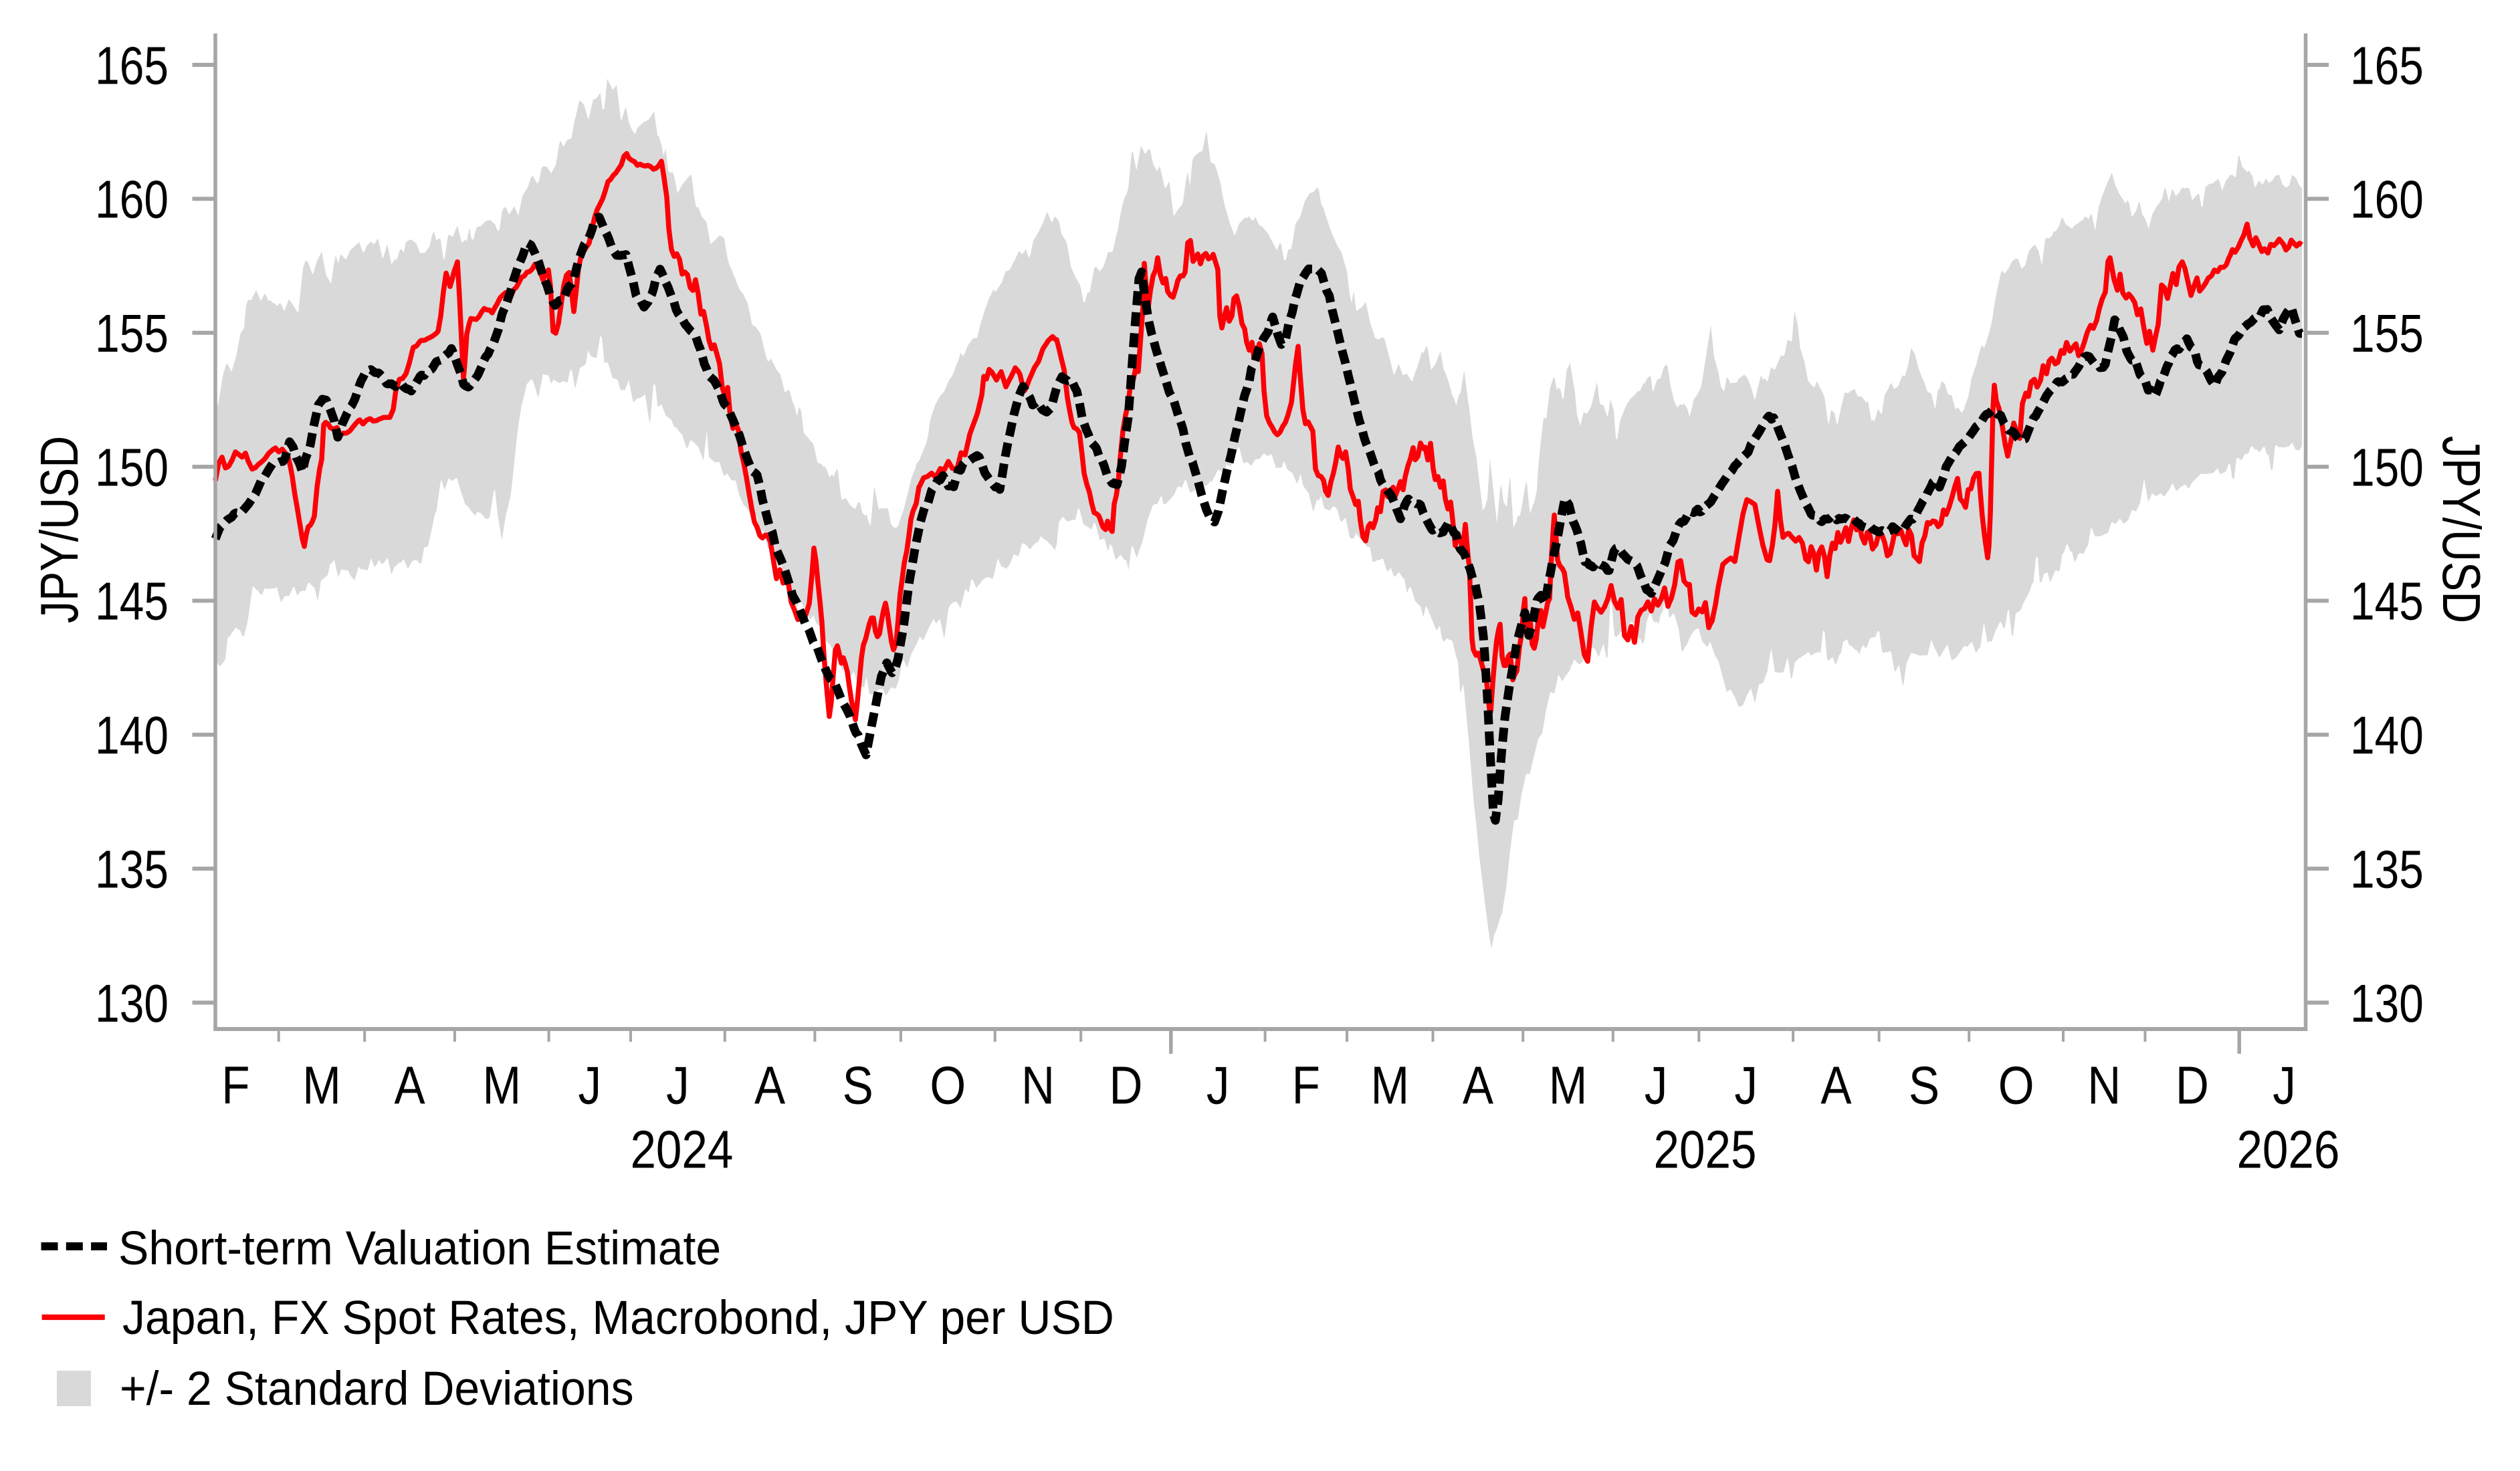  Describe the element at coordinates (377, 1389) in the screenshot. I see `svg-text: +/- 2 Standard Deviations` at that location.